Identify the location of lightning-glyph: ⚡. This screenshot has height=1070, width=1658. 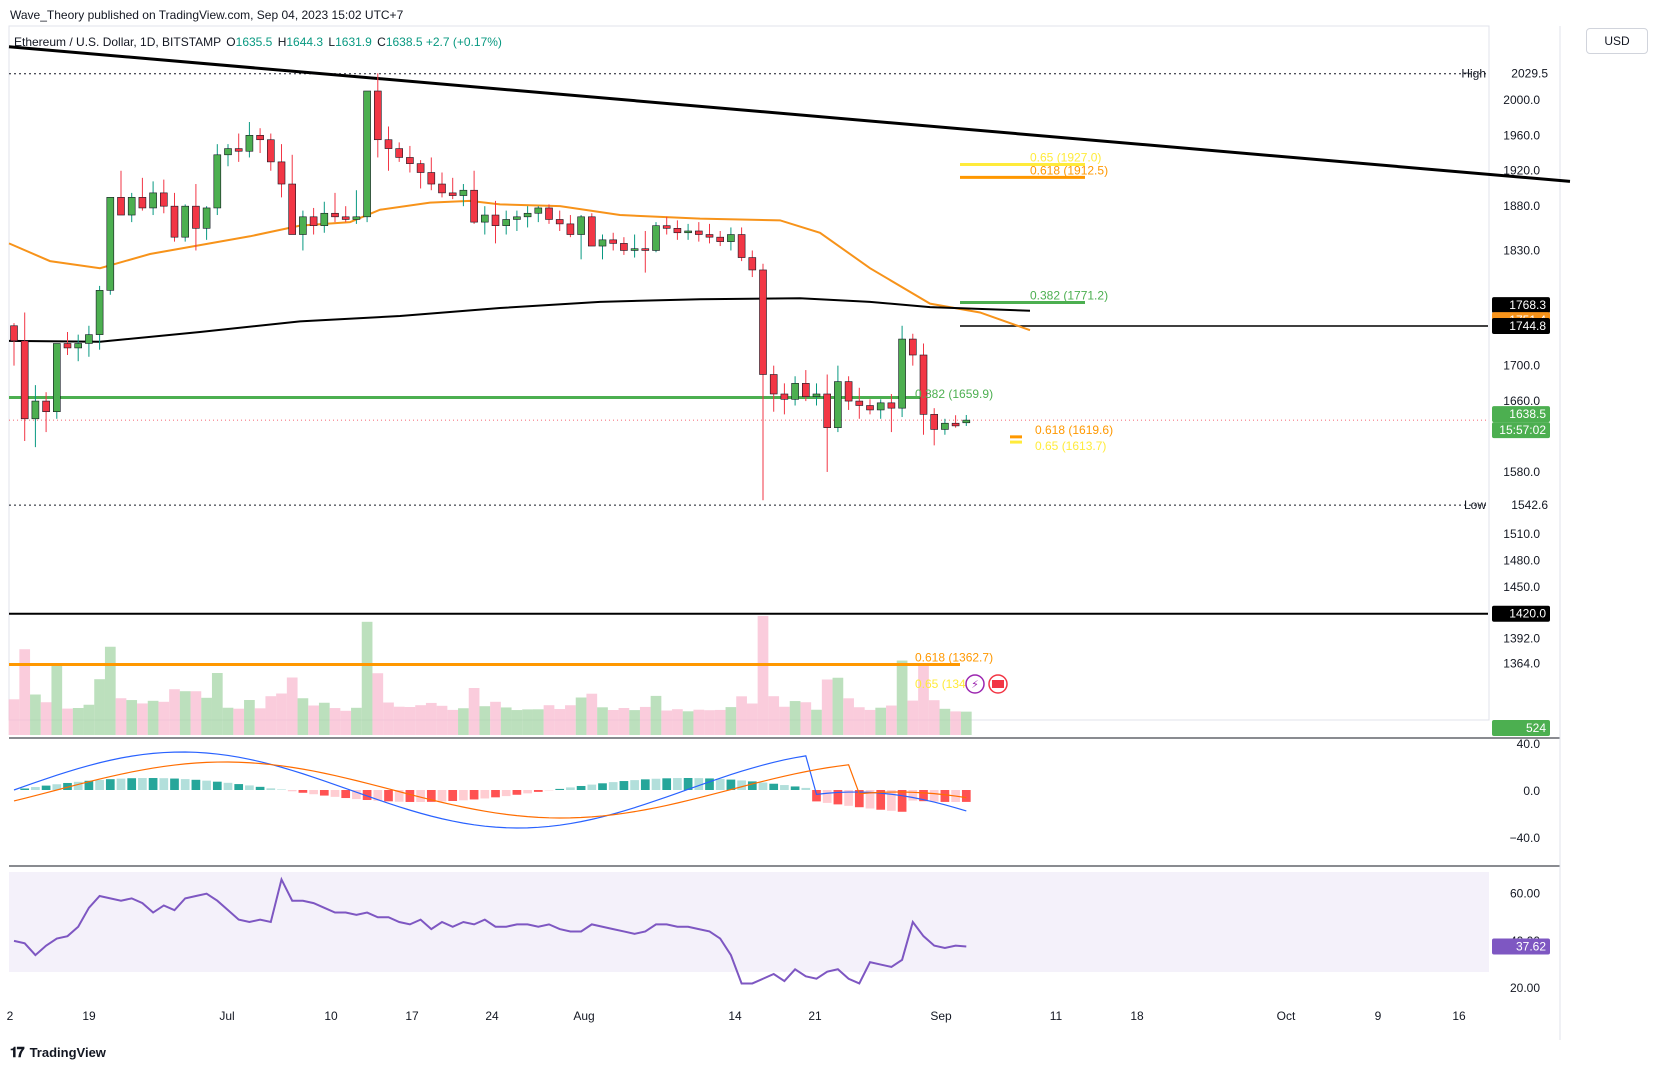
(975, 684).